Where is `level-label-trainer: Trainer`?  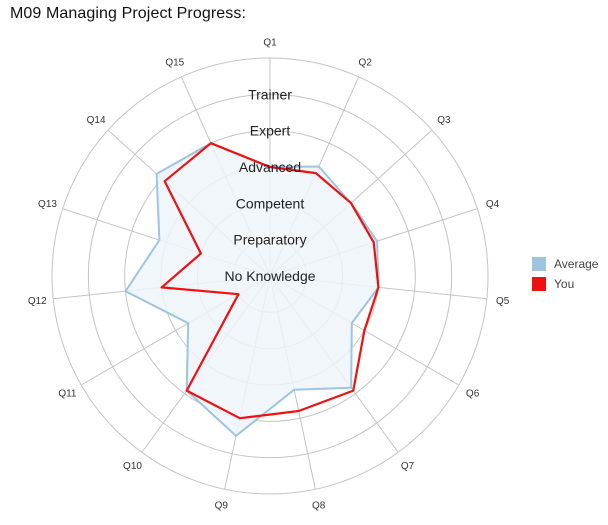 level-label-trainer: Trainer is located at coordinates (270, 94).